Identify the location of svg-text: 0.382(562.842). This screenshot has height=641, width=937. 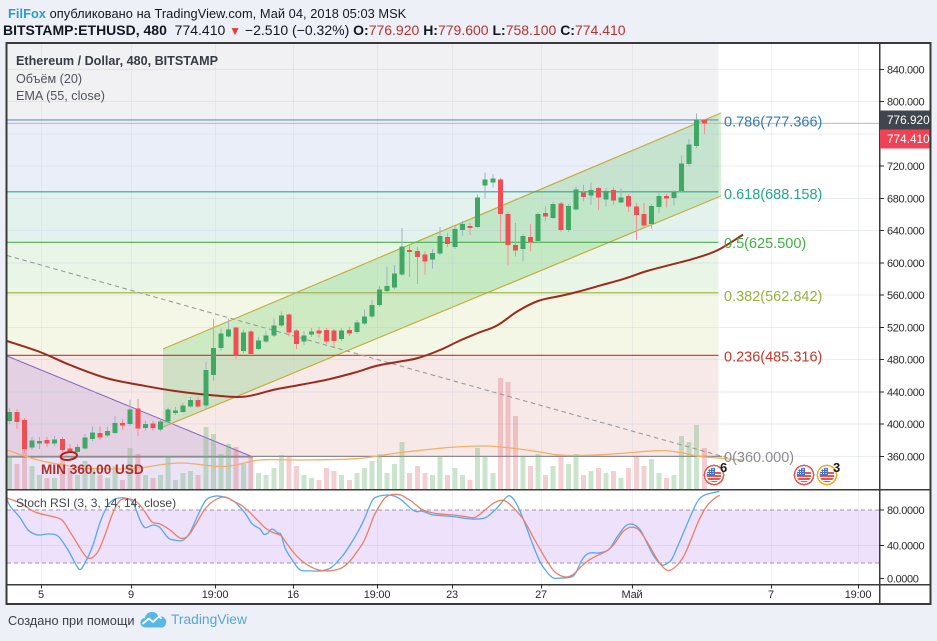
(773, 297).